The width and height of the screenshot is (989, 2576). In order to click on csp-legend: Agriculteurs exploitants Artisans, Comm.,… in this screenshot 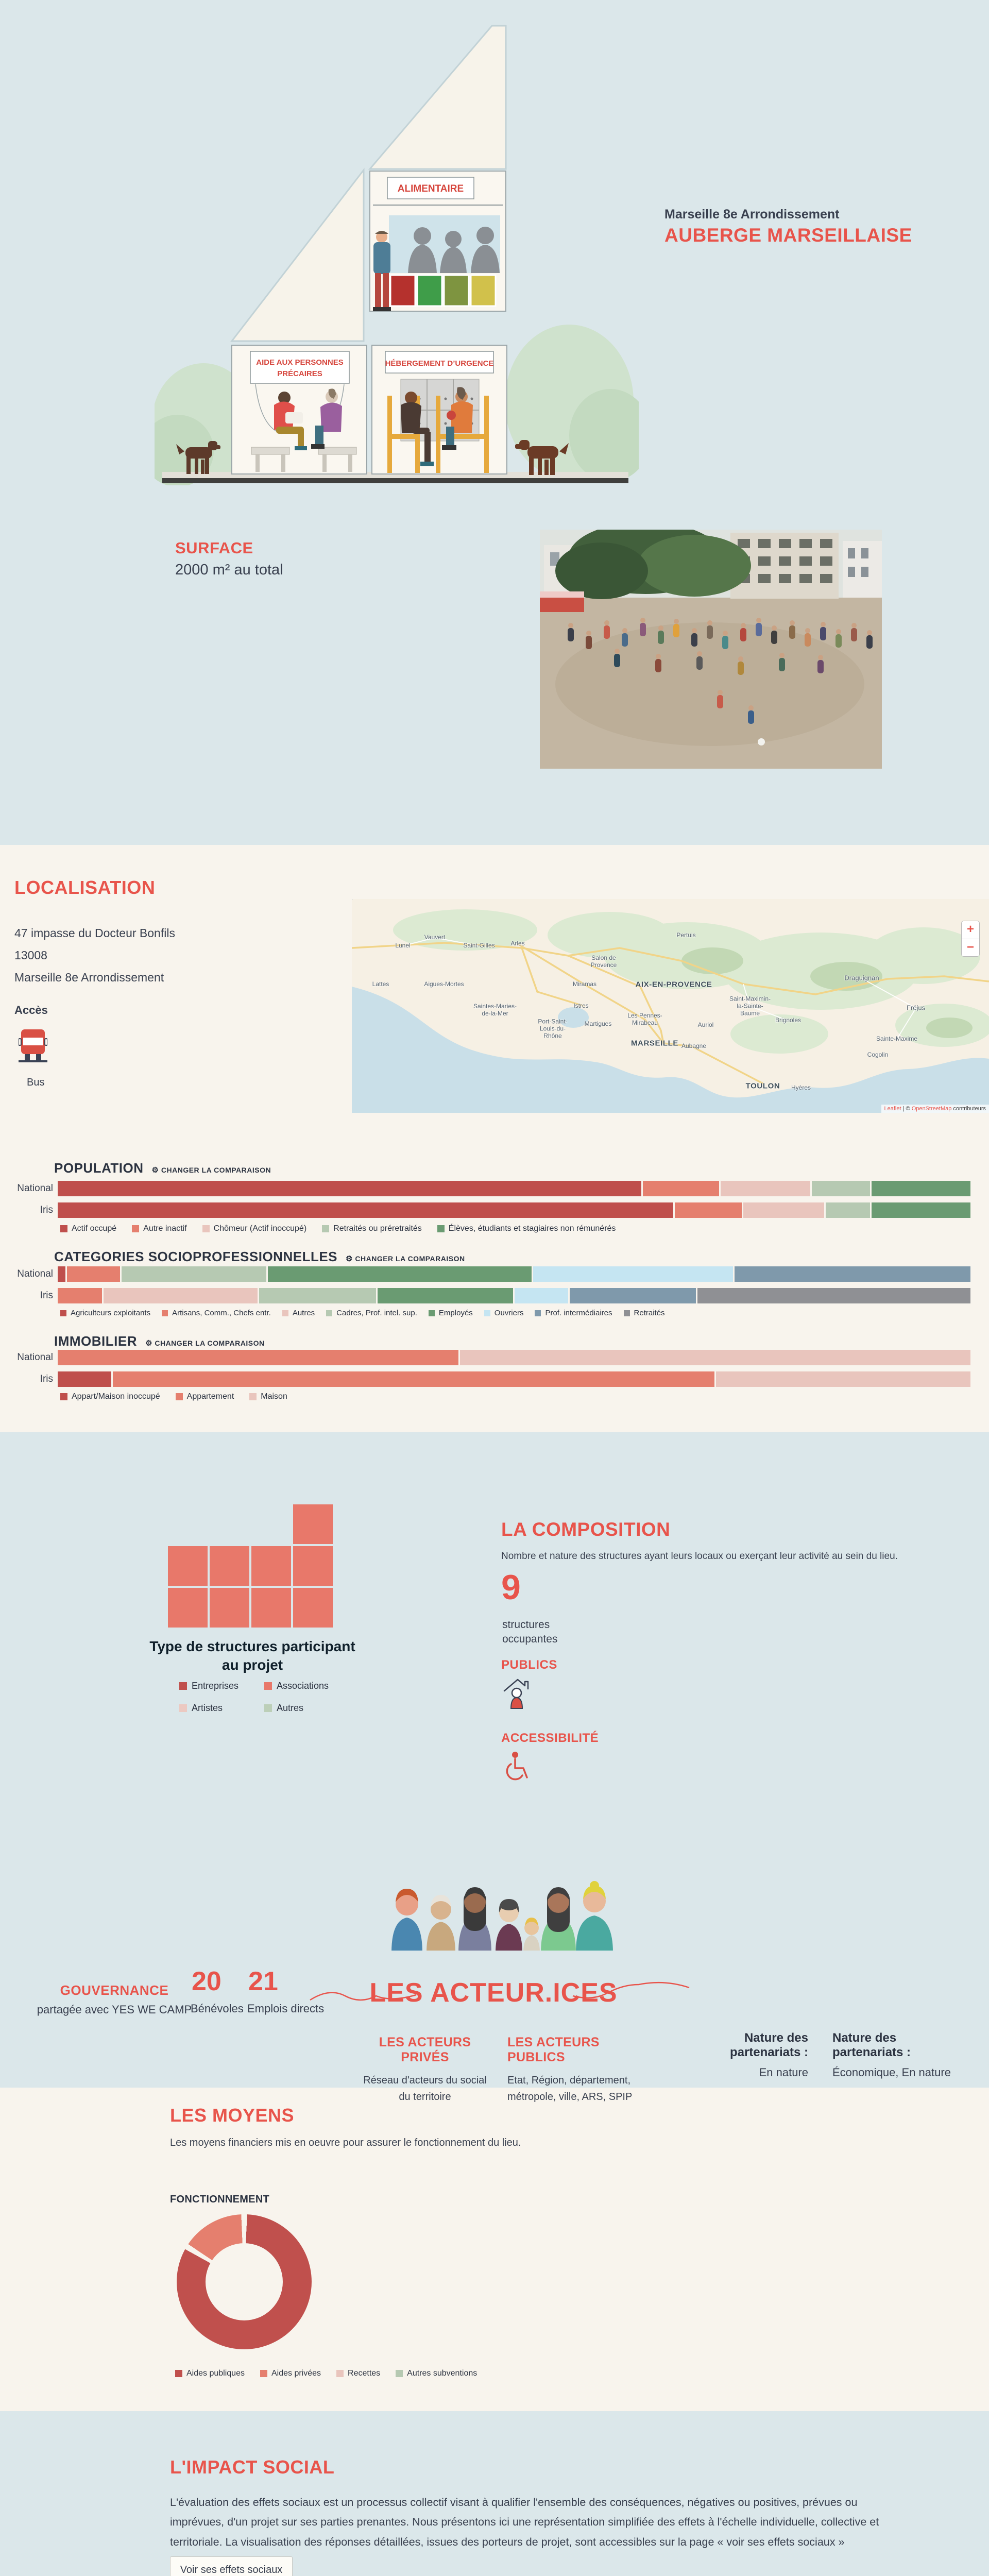, I will do `click(518, 1313)`.